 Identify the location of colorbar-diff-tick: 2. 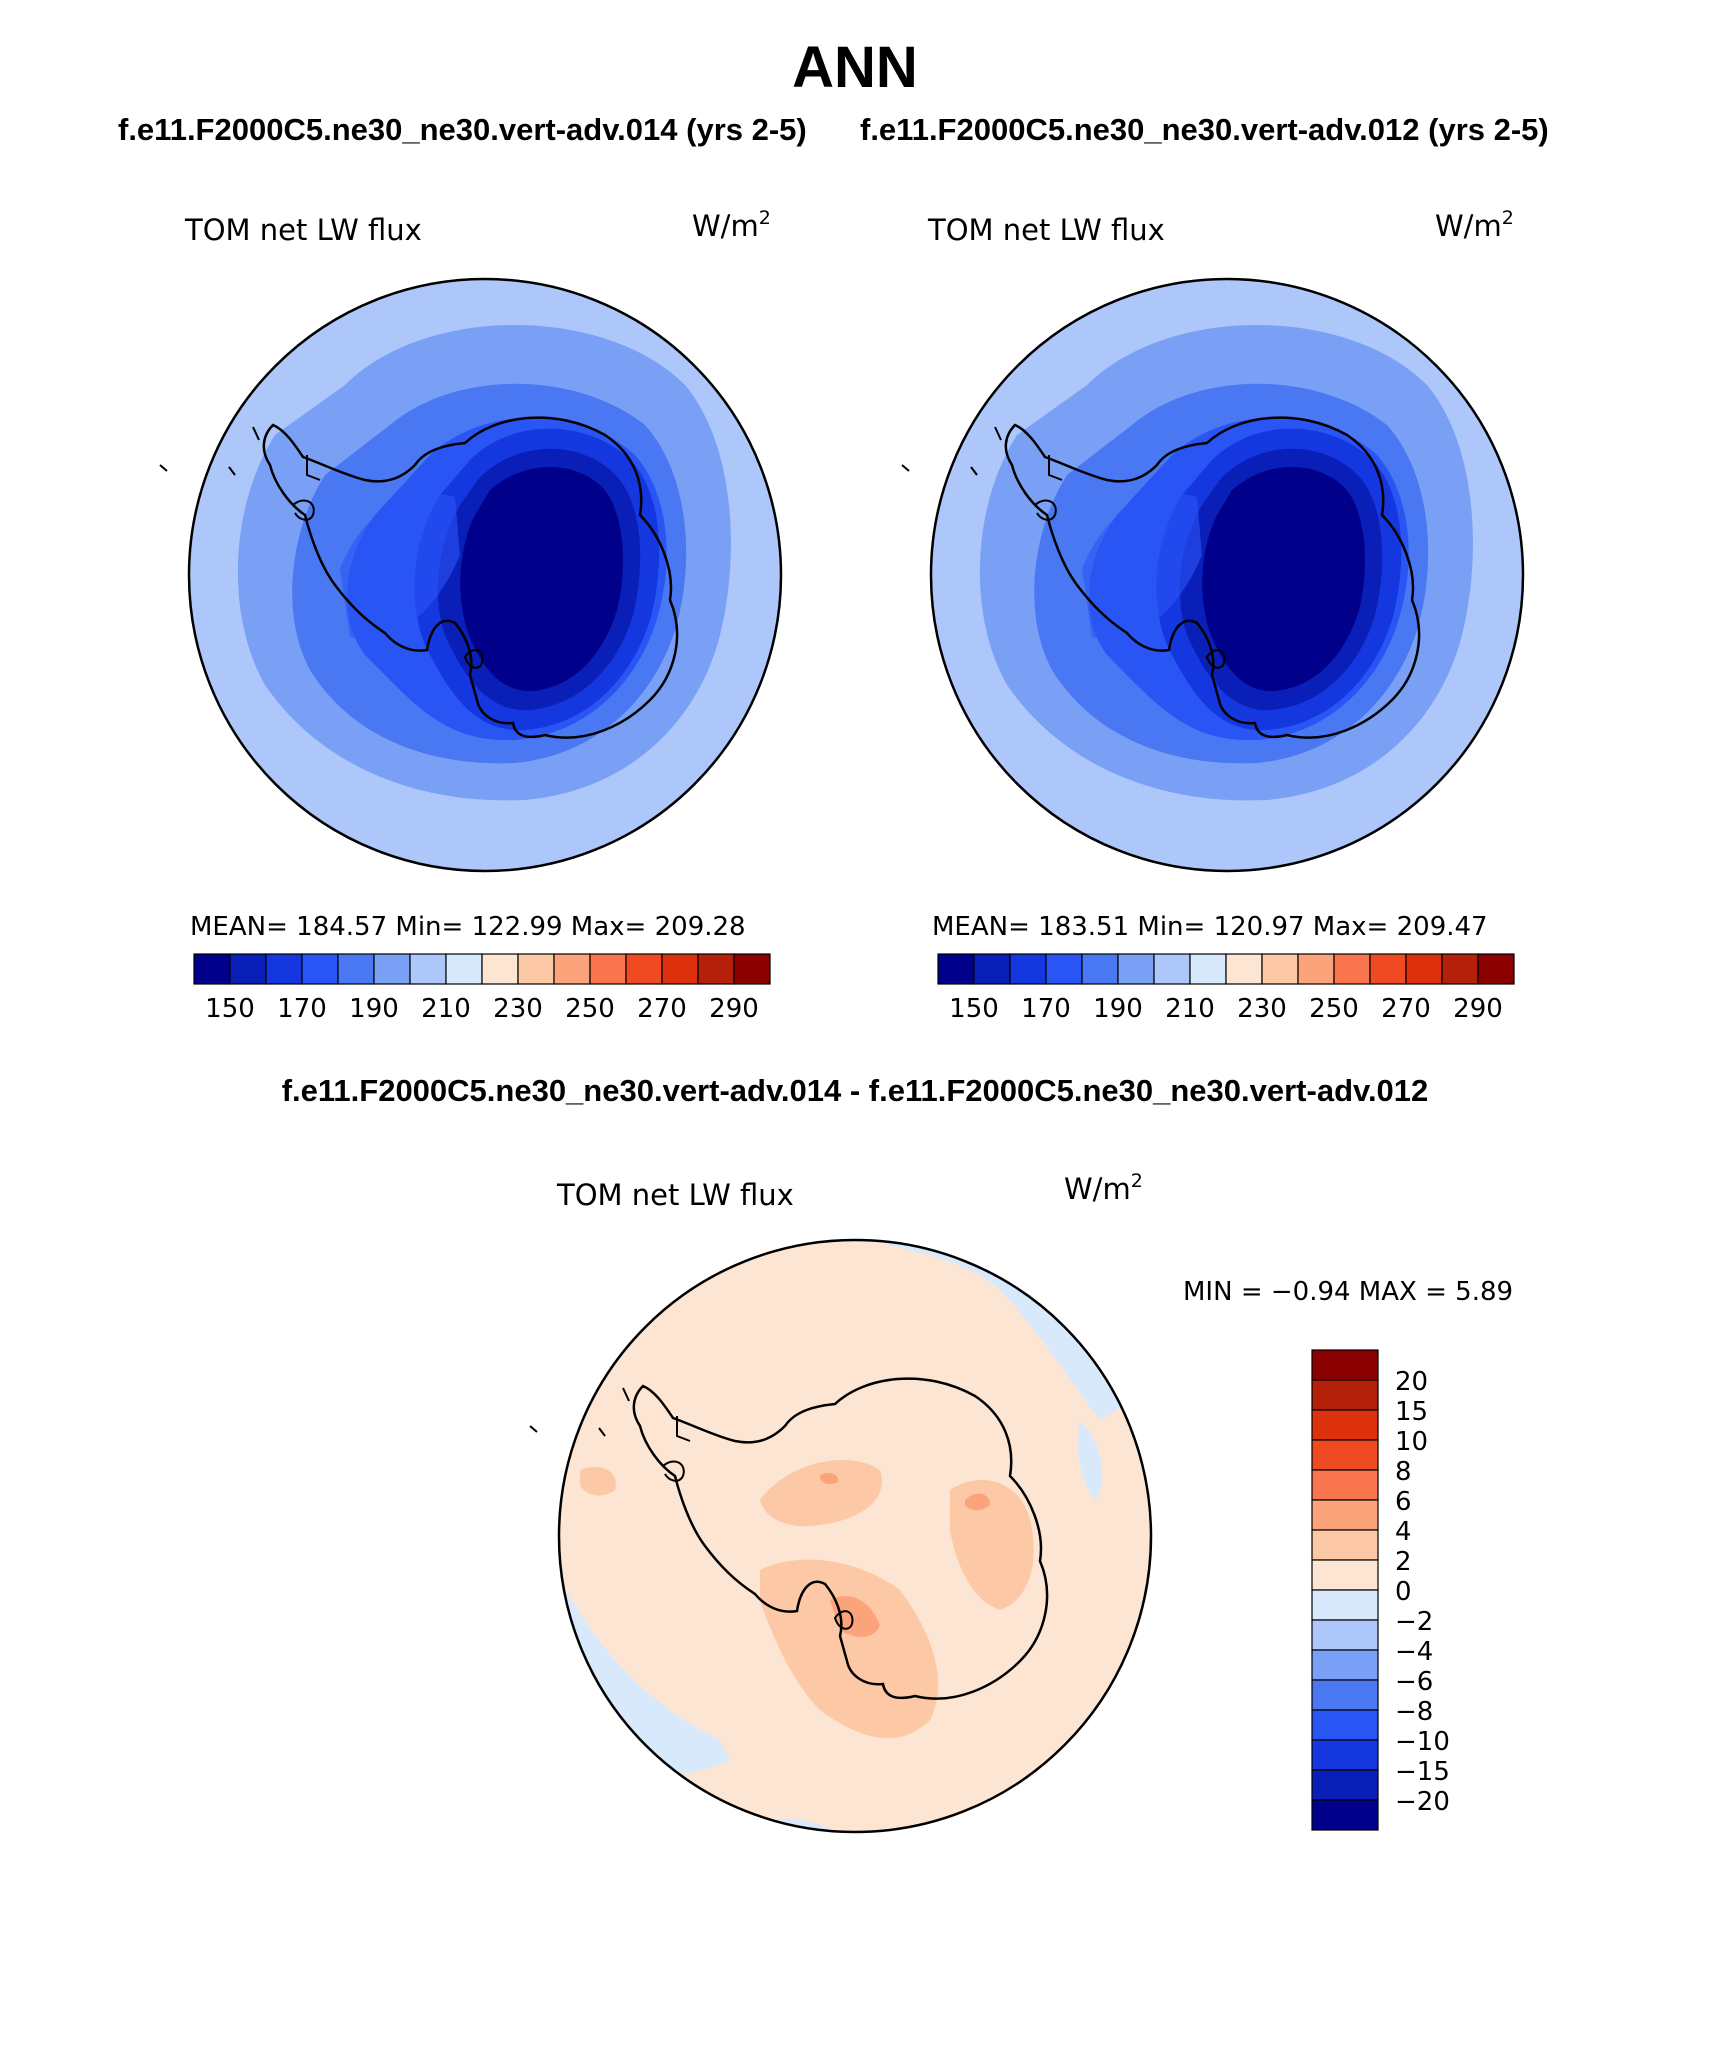
(1403, 1562).